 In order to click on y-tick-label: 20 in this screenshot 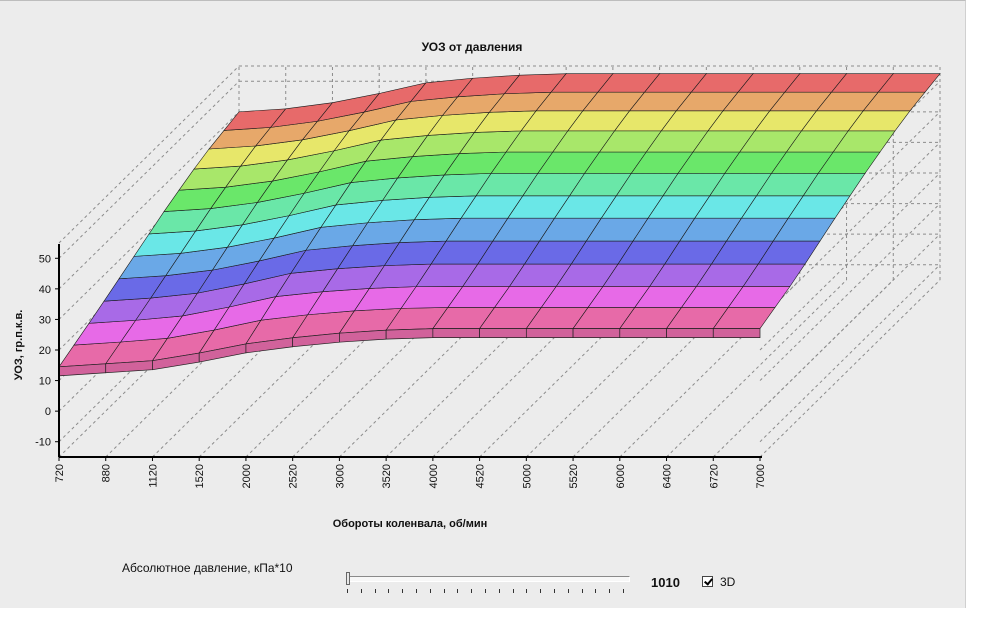, I will do `click(45, 351)`.